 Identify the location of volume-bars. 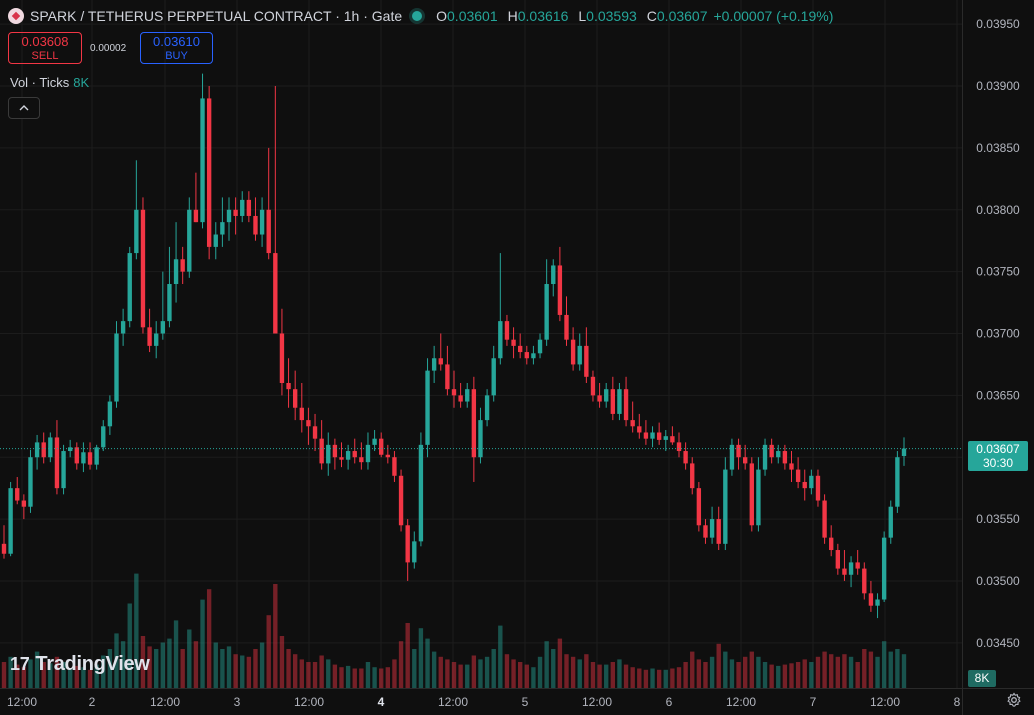
(454, 630).